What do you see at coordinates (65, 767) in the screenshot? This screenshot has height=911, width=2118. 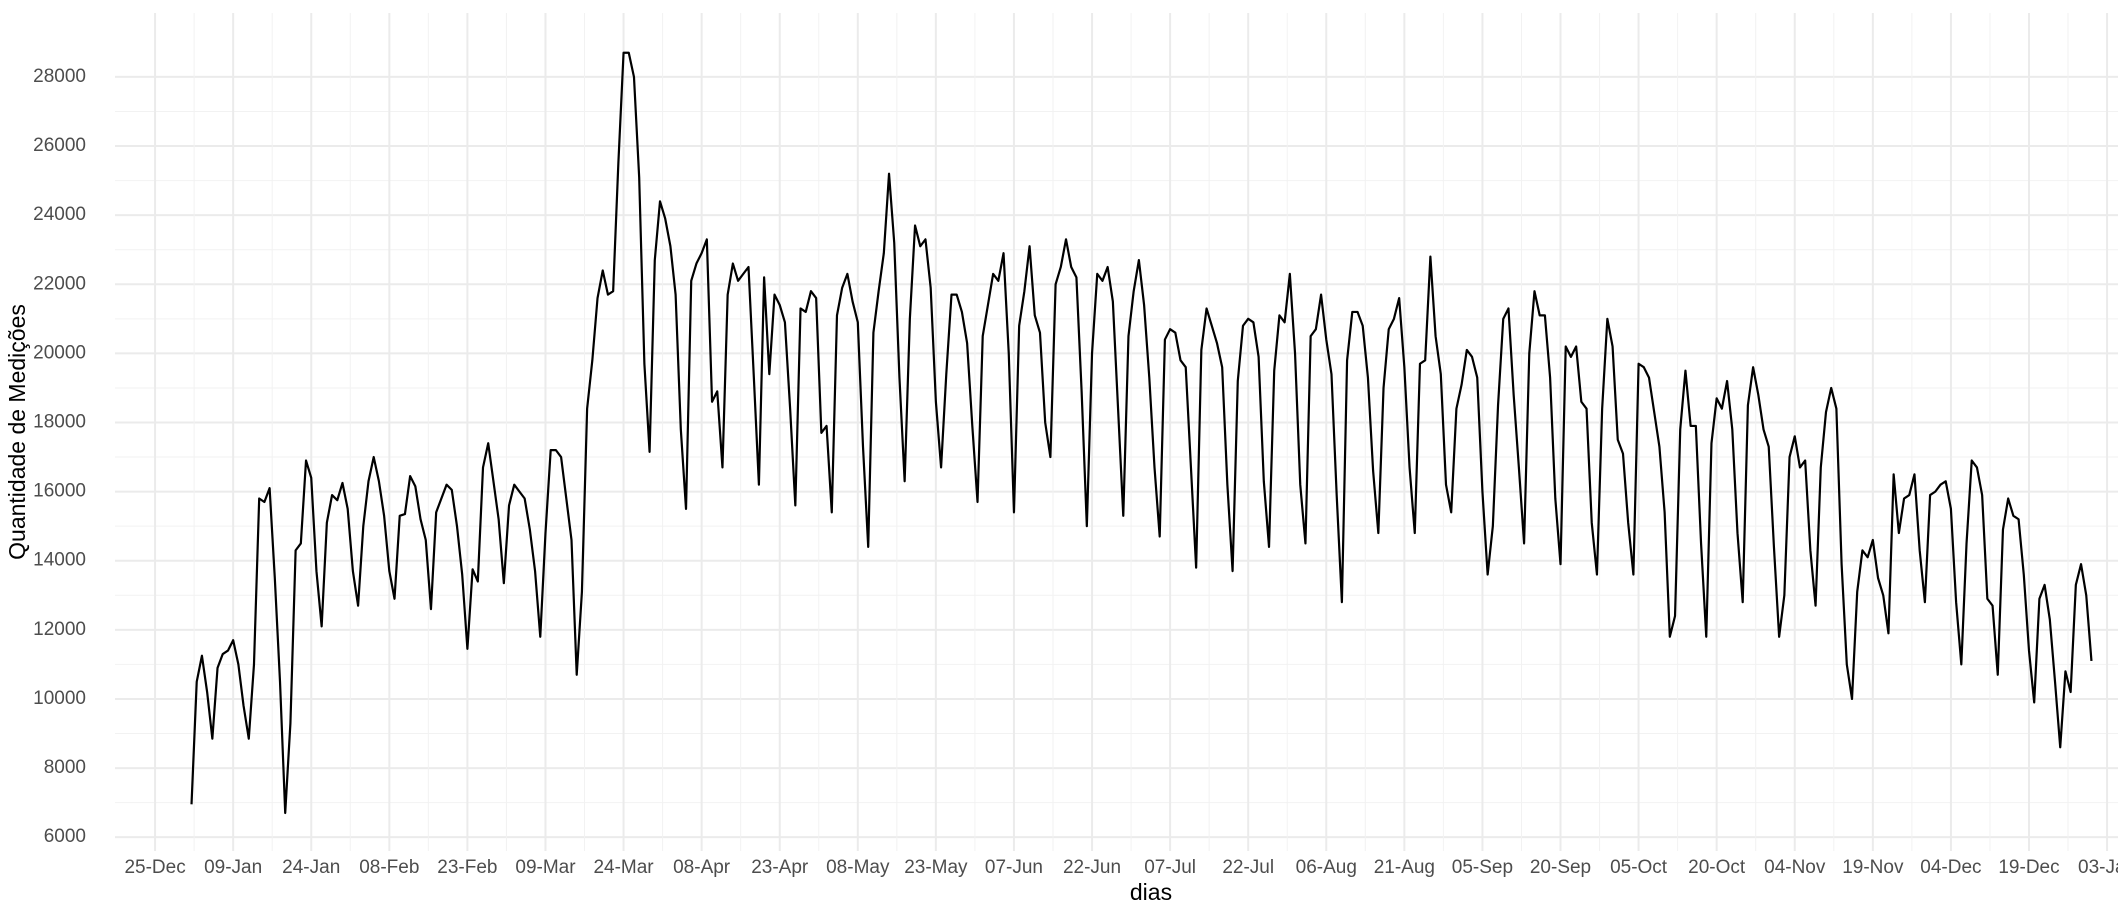 I see `y-tick-label: 8000` at bounding box center [65, 767].